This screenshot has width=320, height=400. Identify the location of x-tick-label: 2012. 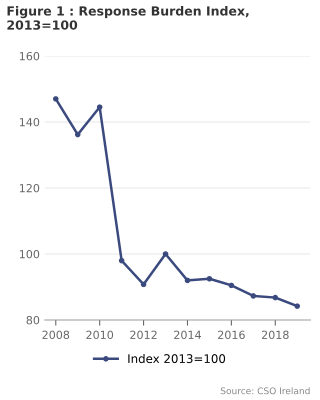
(143, 335).